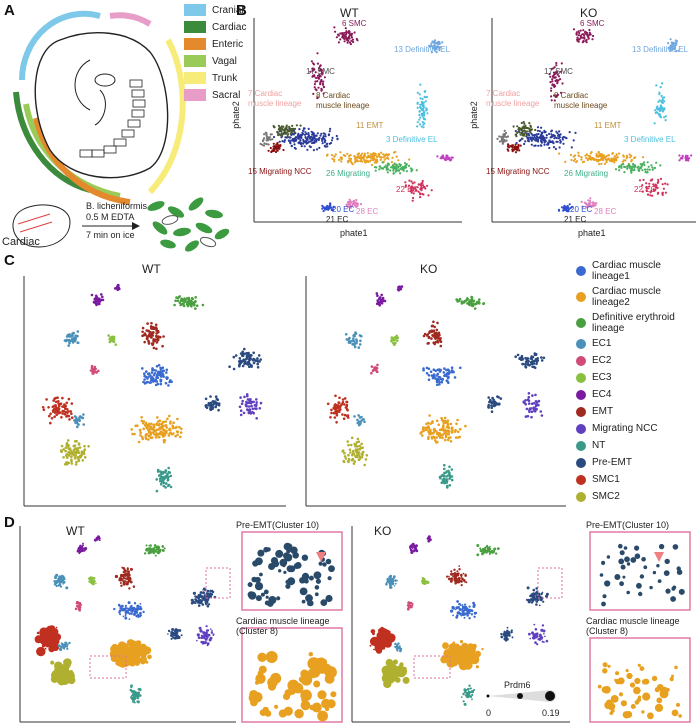  I want to click on cluster-legend-dot, so click(581, 297).